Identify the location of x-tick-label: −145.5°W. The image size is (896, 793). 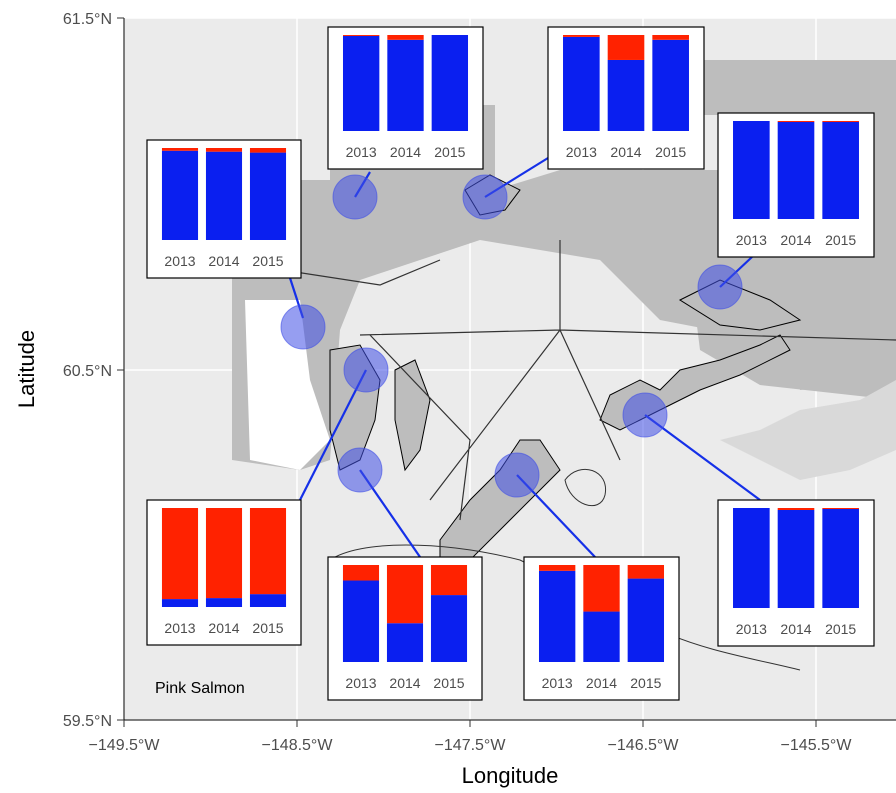
(817, 745).